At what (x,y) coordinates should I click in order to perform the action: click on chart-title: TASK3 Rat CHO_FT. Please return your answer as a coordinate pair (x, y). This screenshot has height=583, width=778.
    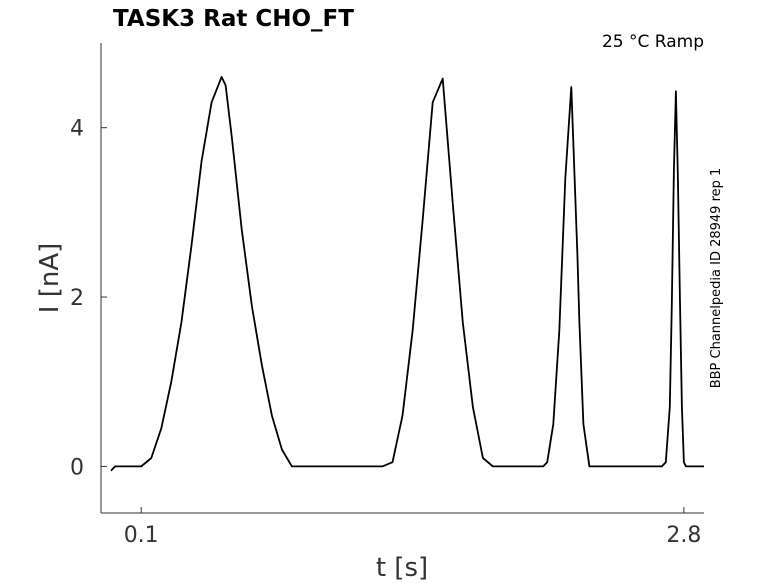
    Looking at the image, I should click on (233, 19).